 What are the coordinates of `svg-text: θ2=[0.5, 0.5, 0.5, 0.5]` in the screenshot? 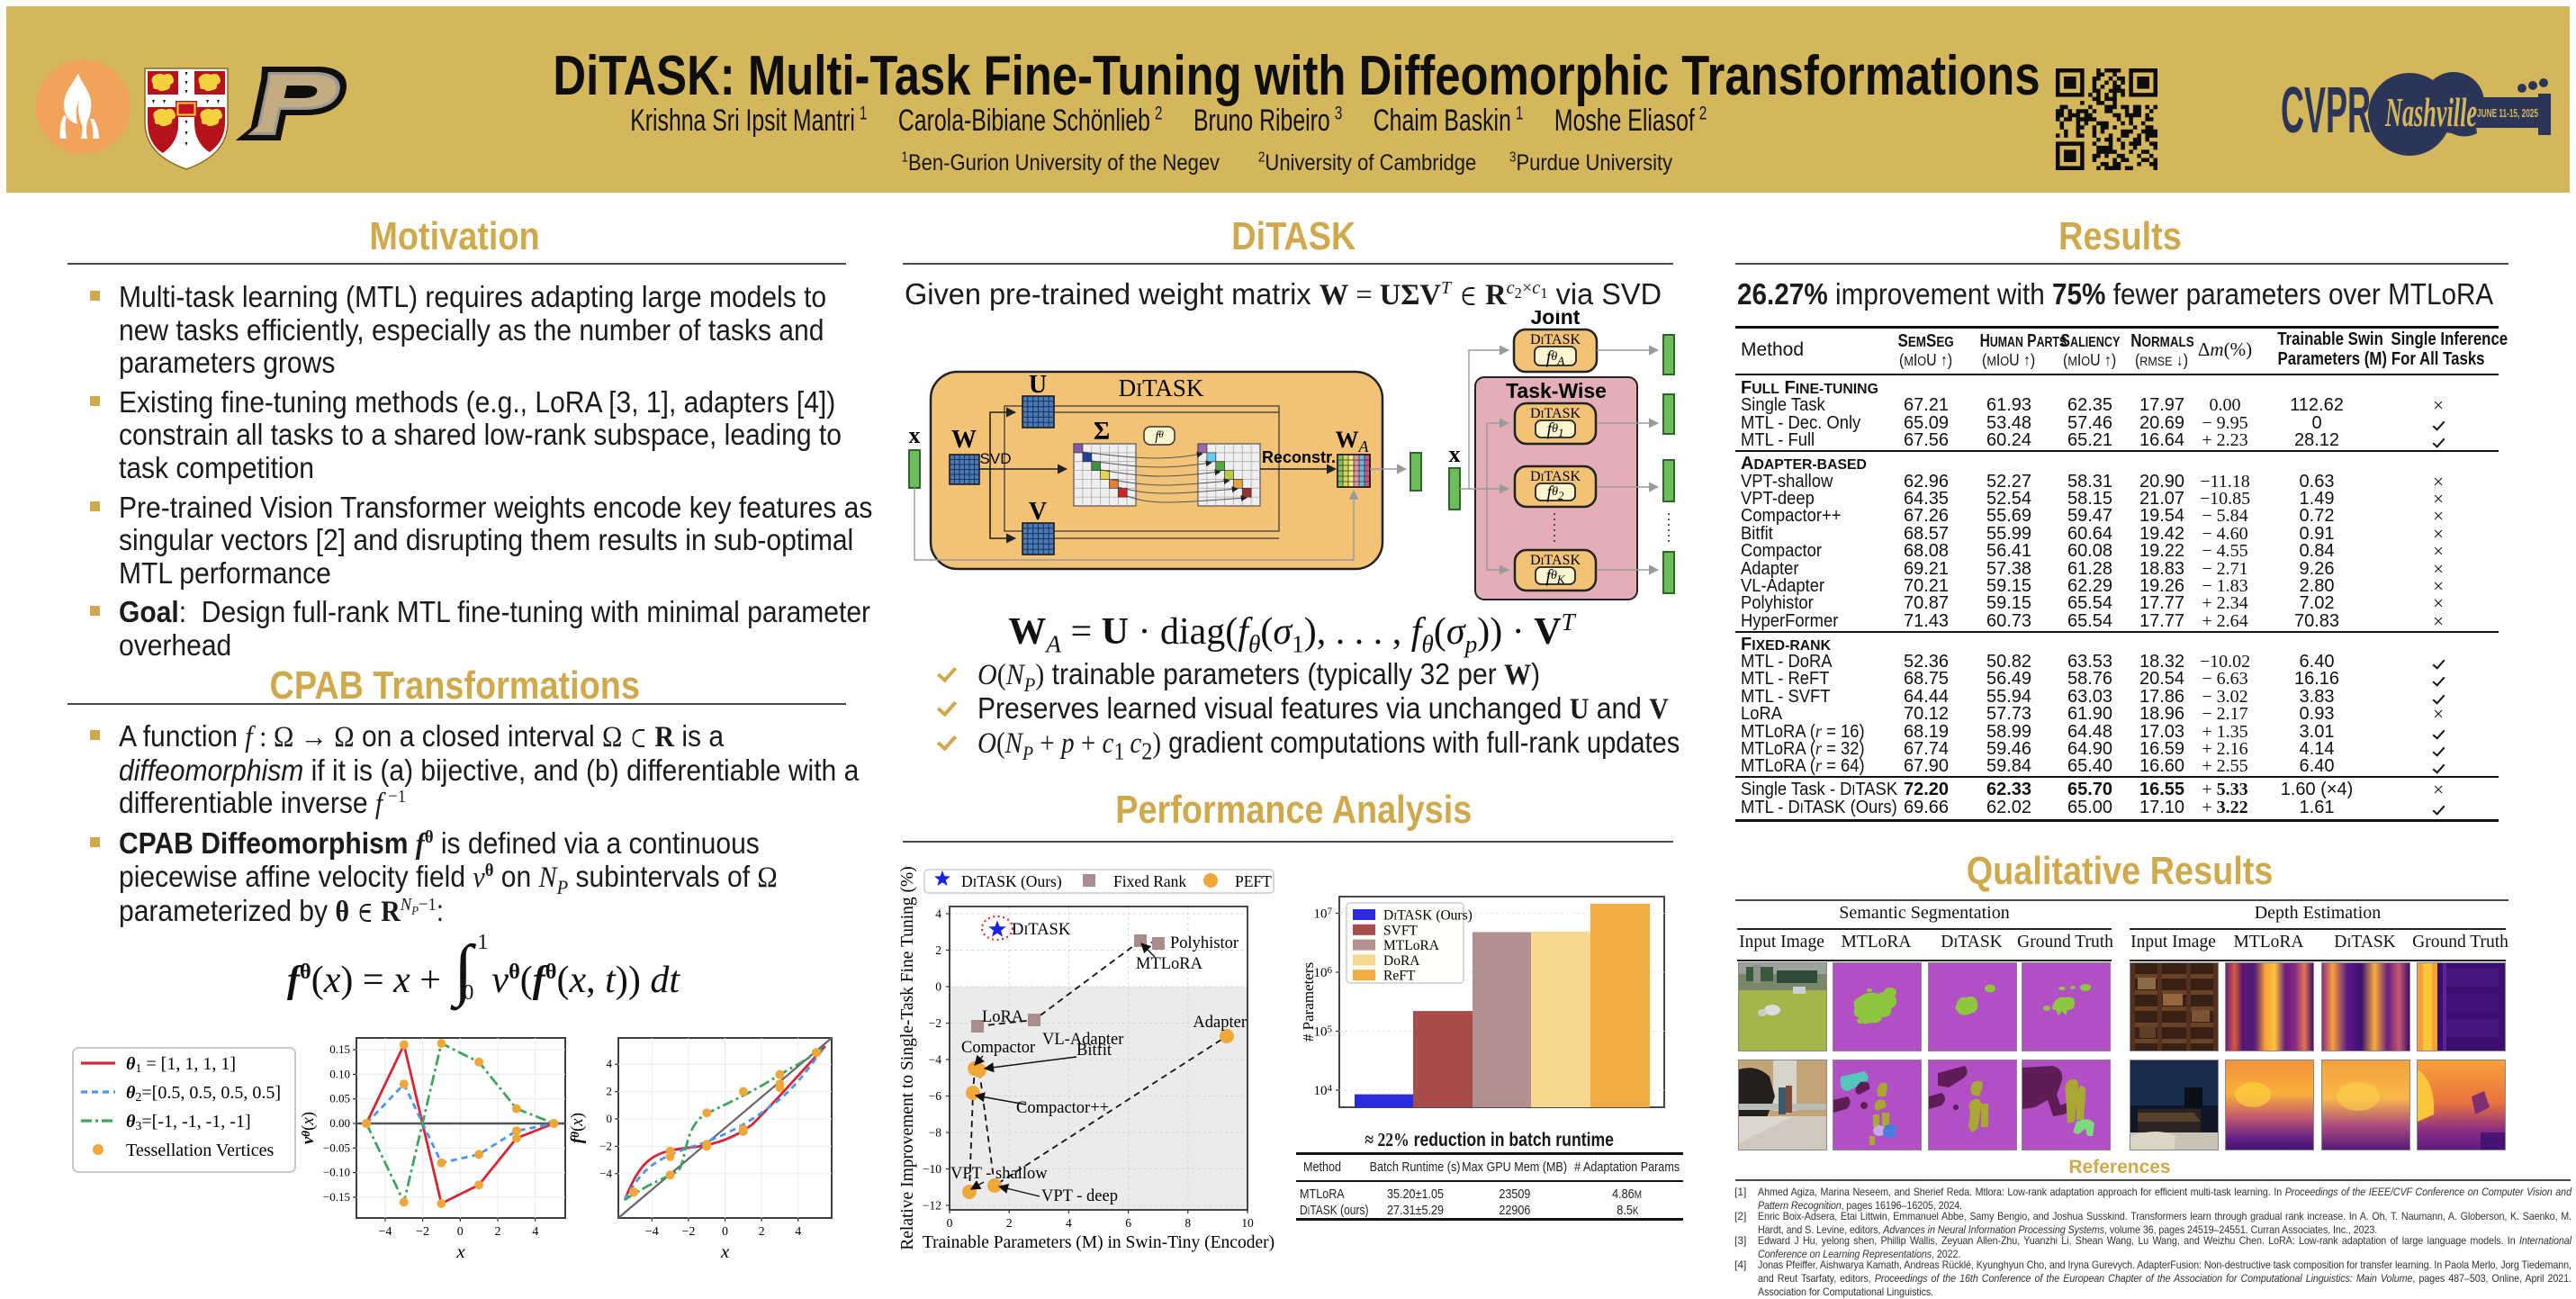 It's located at (203, 1094).